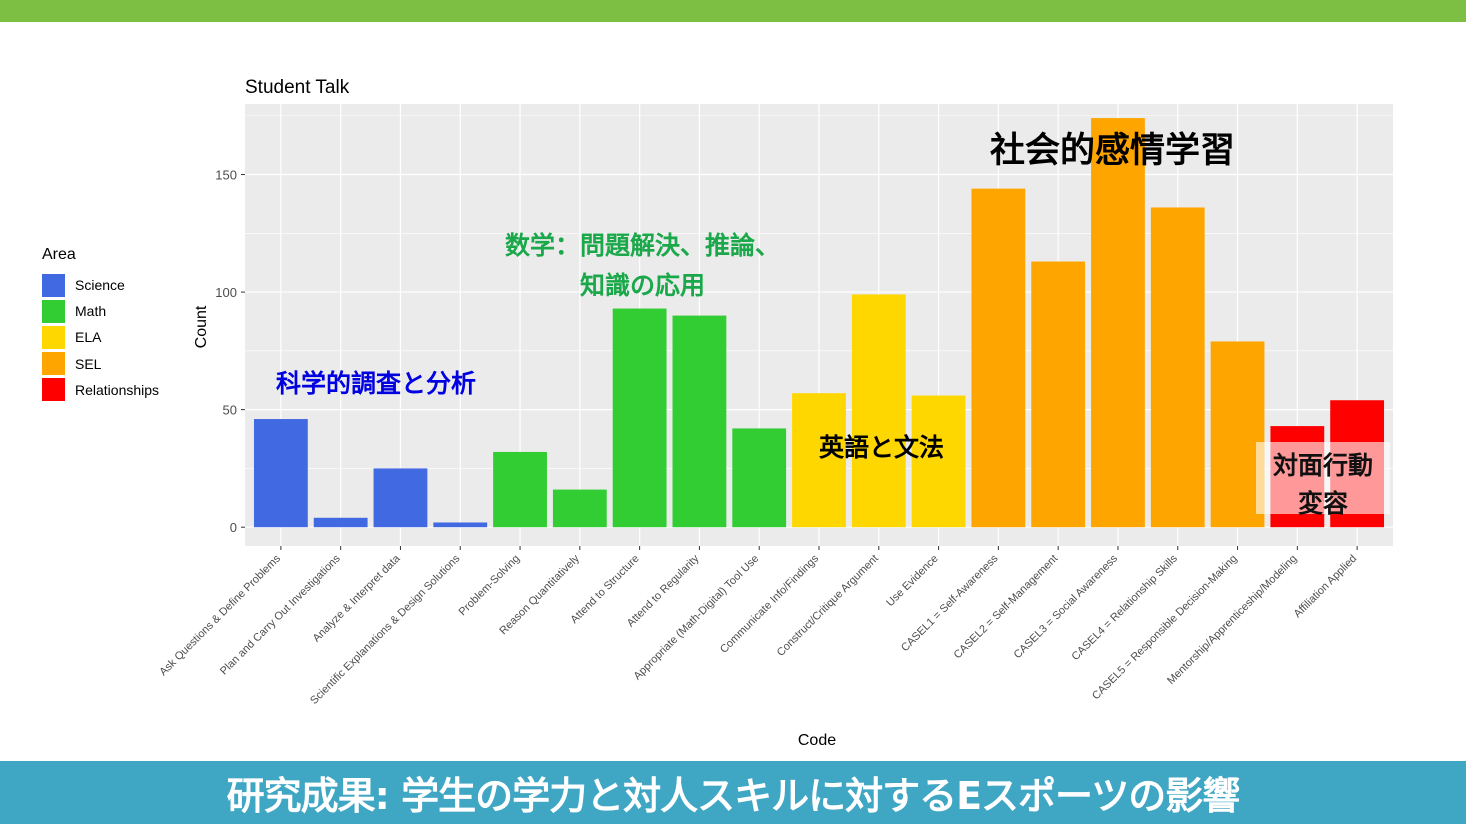 This screenshot has height=824, width=1466. What do you see at coordinates (1113, 151) in the screenshot?
I see `annotation-sel: 社会的感情学習` at bounding box center [1113, 151].